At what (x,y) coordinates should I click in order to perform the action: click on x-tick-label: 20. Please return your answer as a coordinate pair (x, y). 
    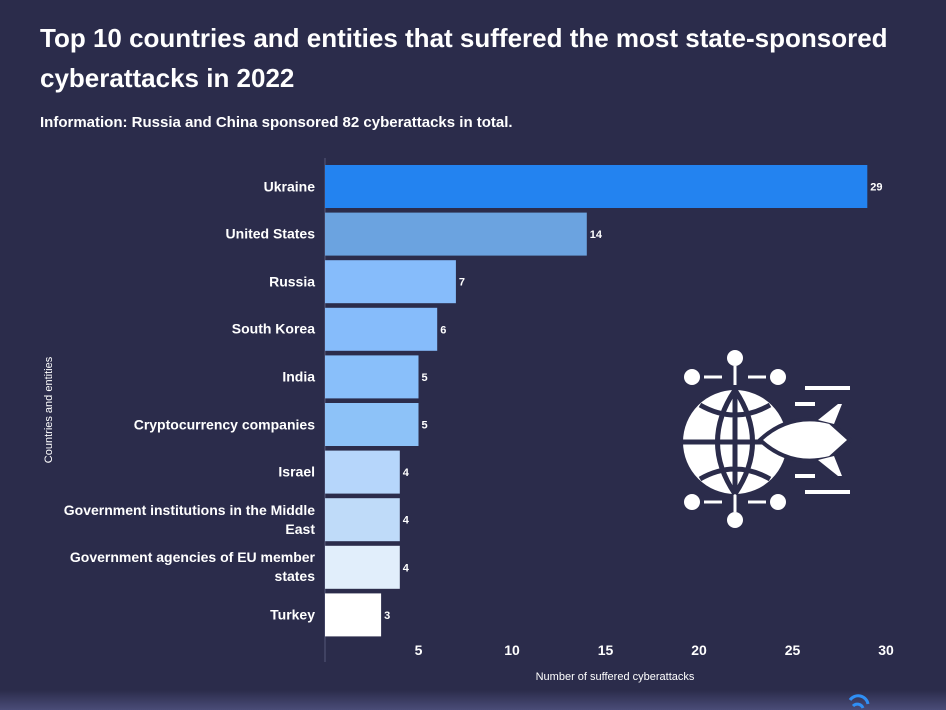
    Looking at the image, I should click on (699, 650).